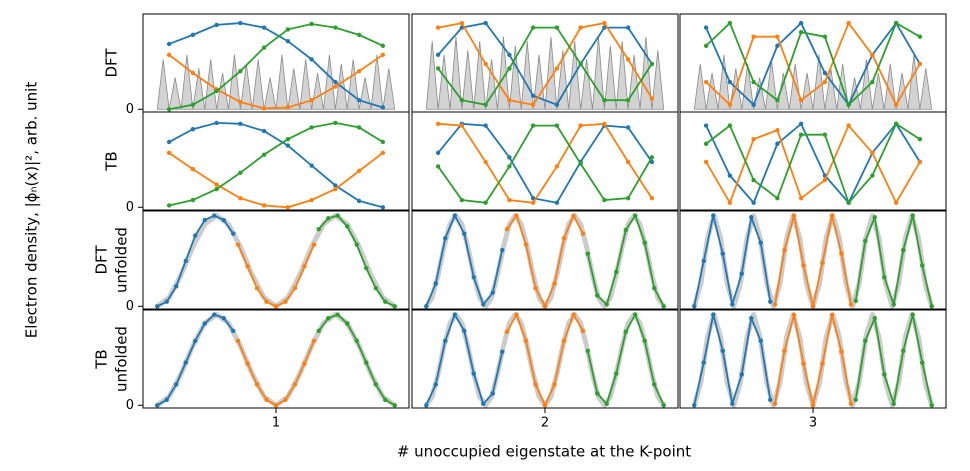 This screenshot has height=471, width=970. Describe the element at coordinates (102, 260) in the screenshot. I see `row-label: DFT` at that location.